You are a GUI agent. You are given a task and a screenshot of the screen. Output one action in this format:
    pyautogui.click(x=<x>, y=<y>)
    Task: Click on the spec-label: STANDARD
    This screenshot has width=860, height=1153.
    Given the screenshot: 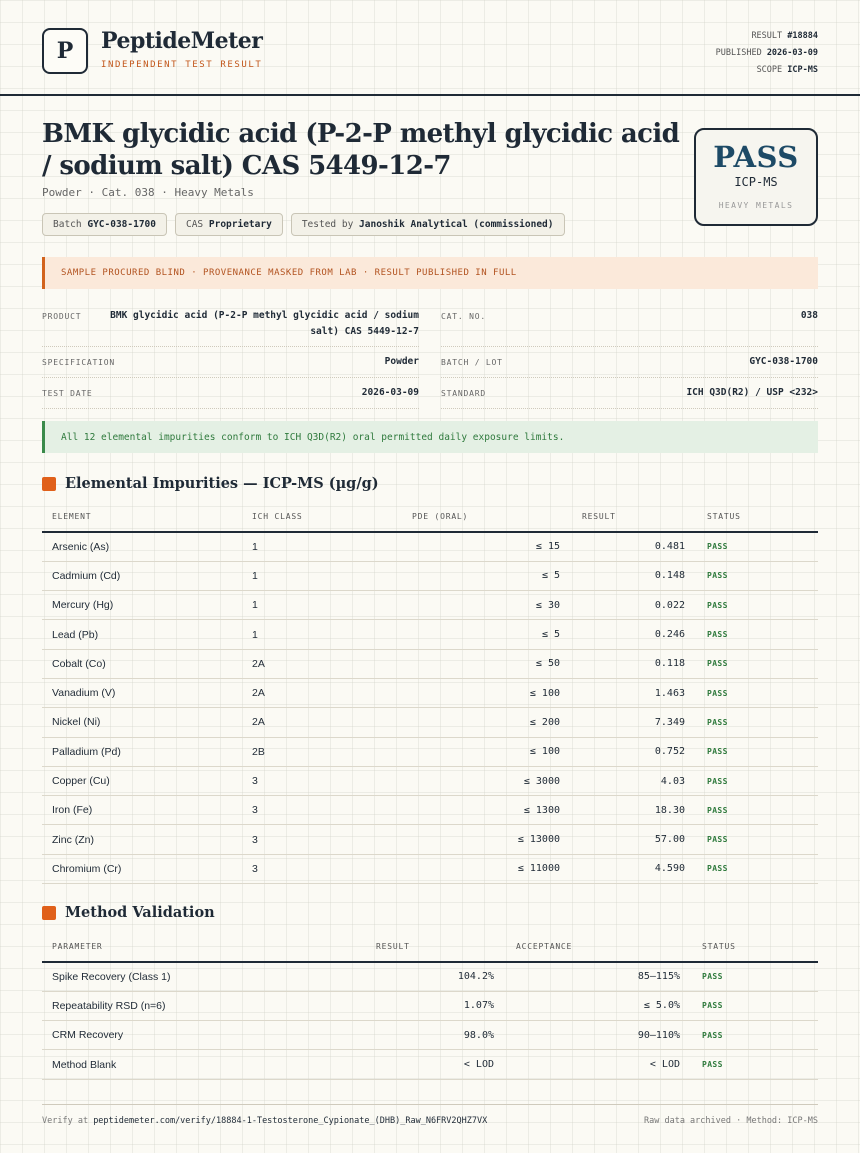 What is the action you would take?
    pyautogui.click(x=463, y=393)
    